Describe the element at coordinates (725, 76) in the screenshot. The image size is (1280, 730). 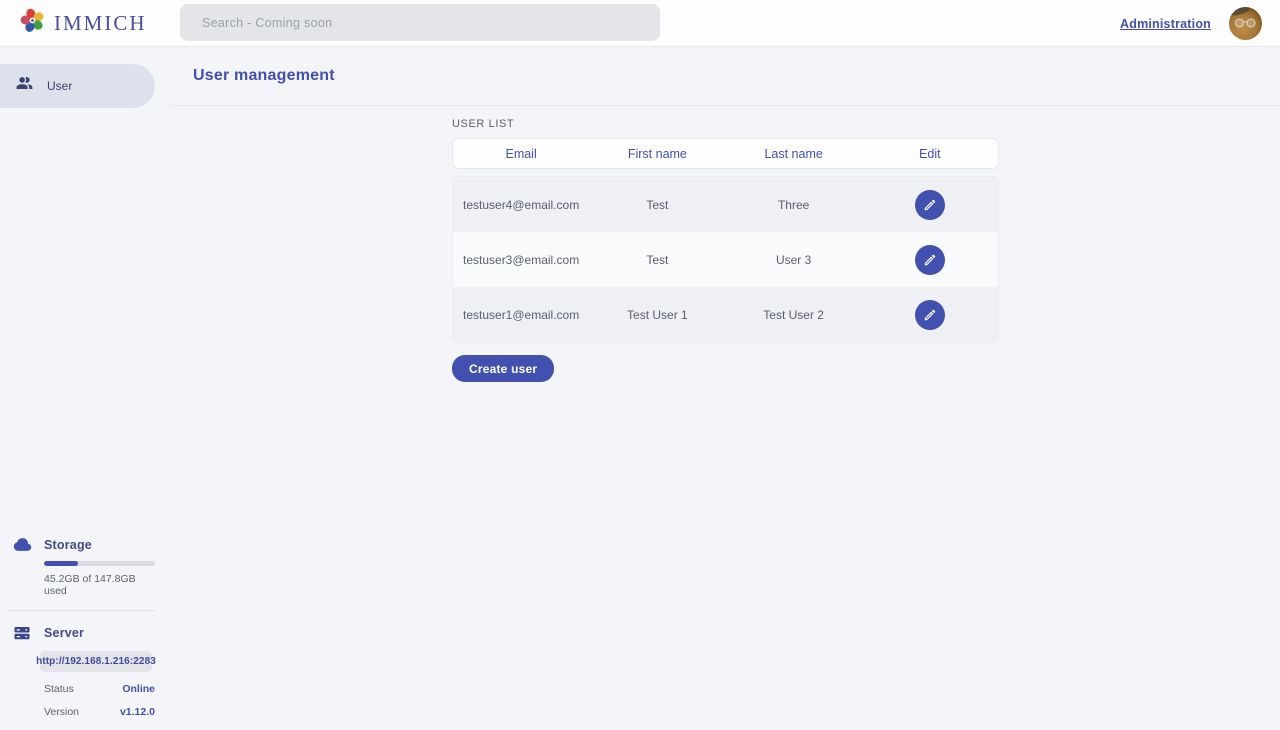
I see `page-titlebar: User management` at that location.